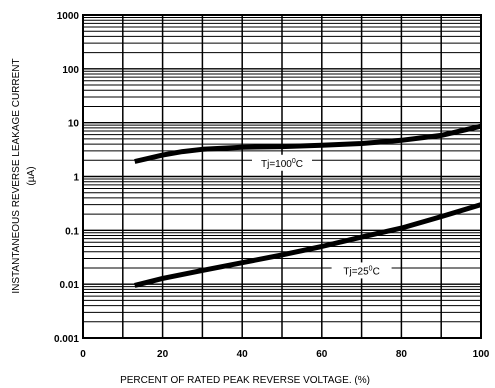 The width and height of the screenshot is (495, 388). Describe the element at coordinates (72, 231) in the screenshot. I see `y-tick-label: 0.1` at that location.